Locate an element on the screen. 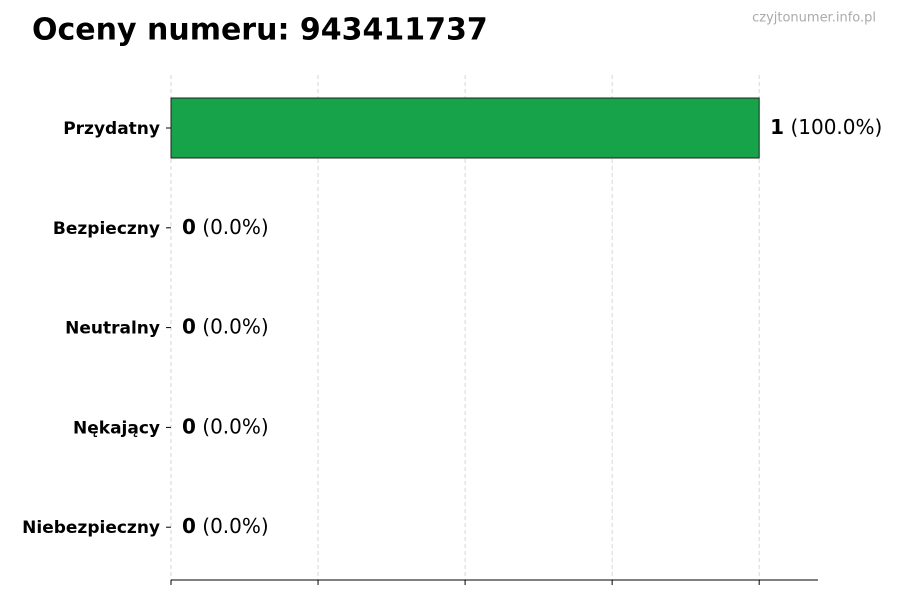 This screenshot has height=600, width=900. data-percent: (100.0%) is located at coordinates (836, 127).